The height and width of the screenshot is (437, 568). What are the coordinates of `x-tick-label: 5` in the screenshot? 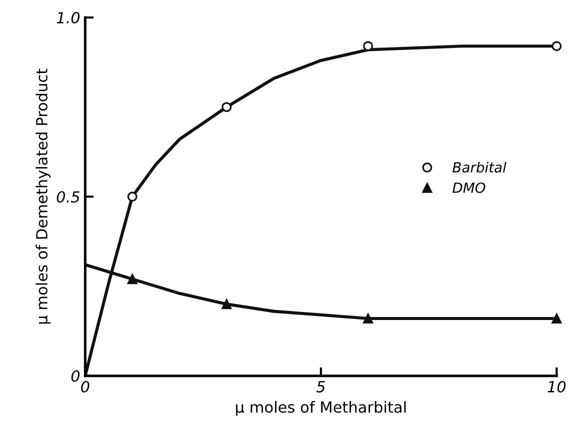 It's located at (320, 387).